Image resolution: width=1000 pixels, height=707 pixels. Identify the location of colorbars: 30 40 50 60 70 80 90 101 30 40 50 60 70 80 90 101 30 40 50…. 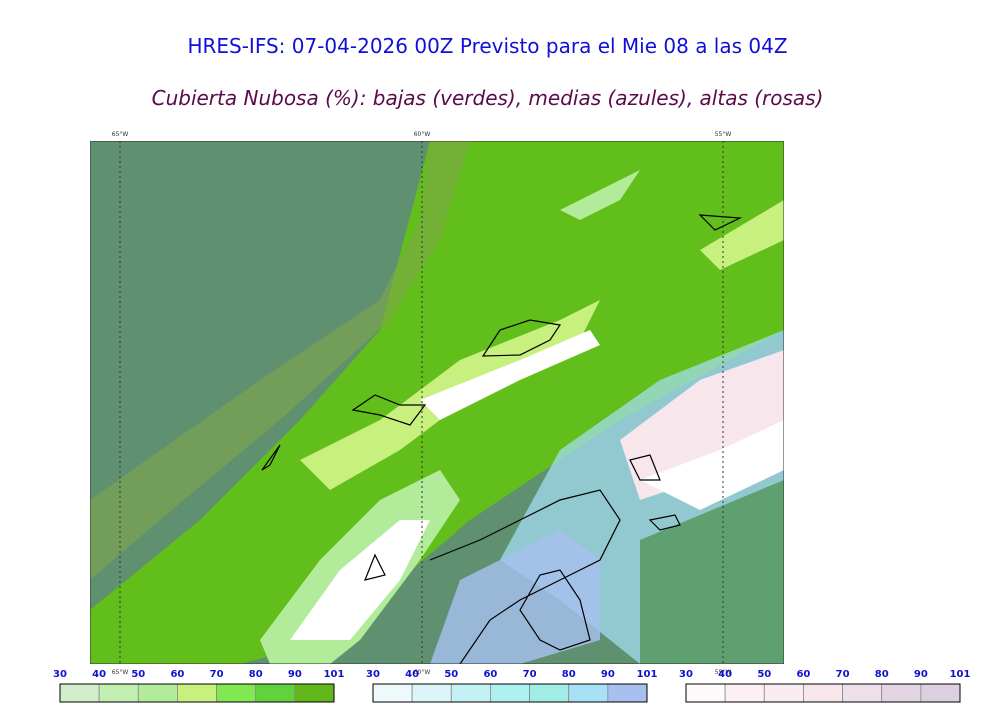
(512, 686).